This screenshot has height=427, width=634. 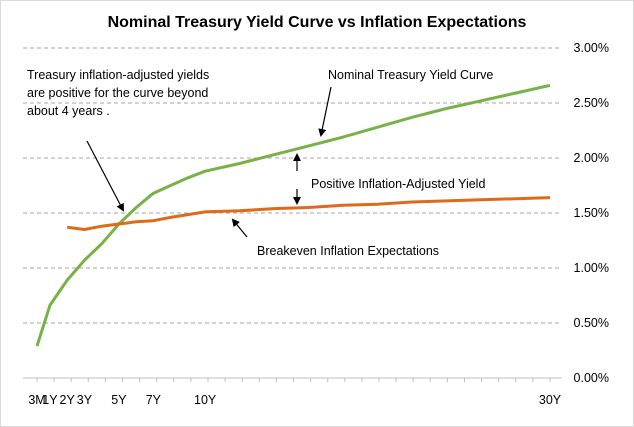 What do you see at coordinates (68, 111) in the screenshot?
I see `annotation-crossover-line3: about 4 years .` at bounding box center [68, 111].